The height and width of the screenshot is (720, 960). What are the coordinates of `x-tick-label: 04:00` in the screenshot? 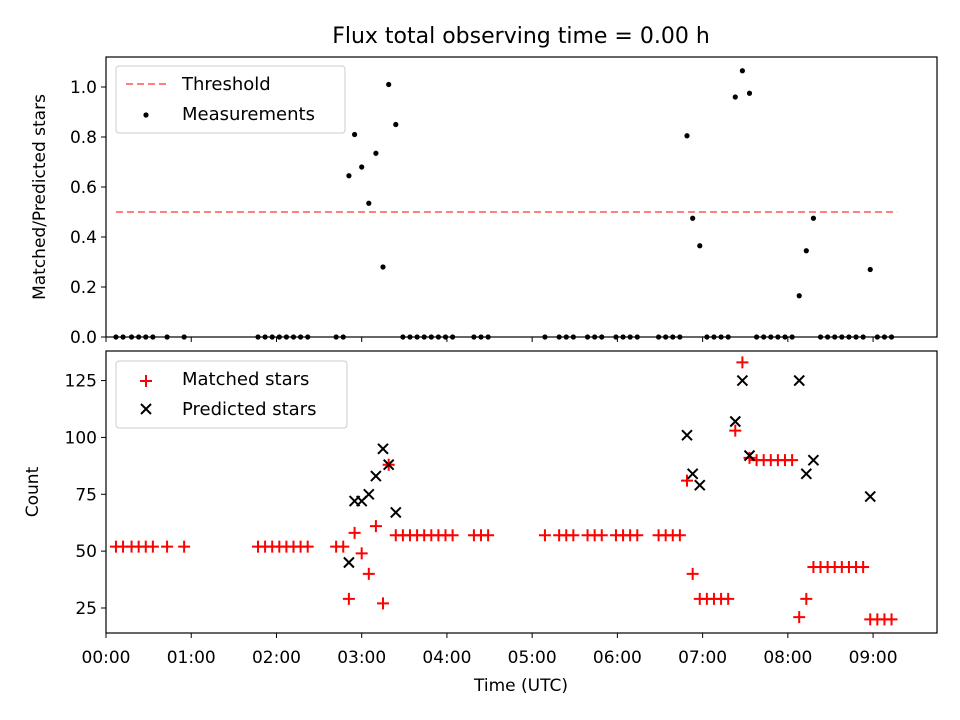 It's located at (446, 658).